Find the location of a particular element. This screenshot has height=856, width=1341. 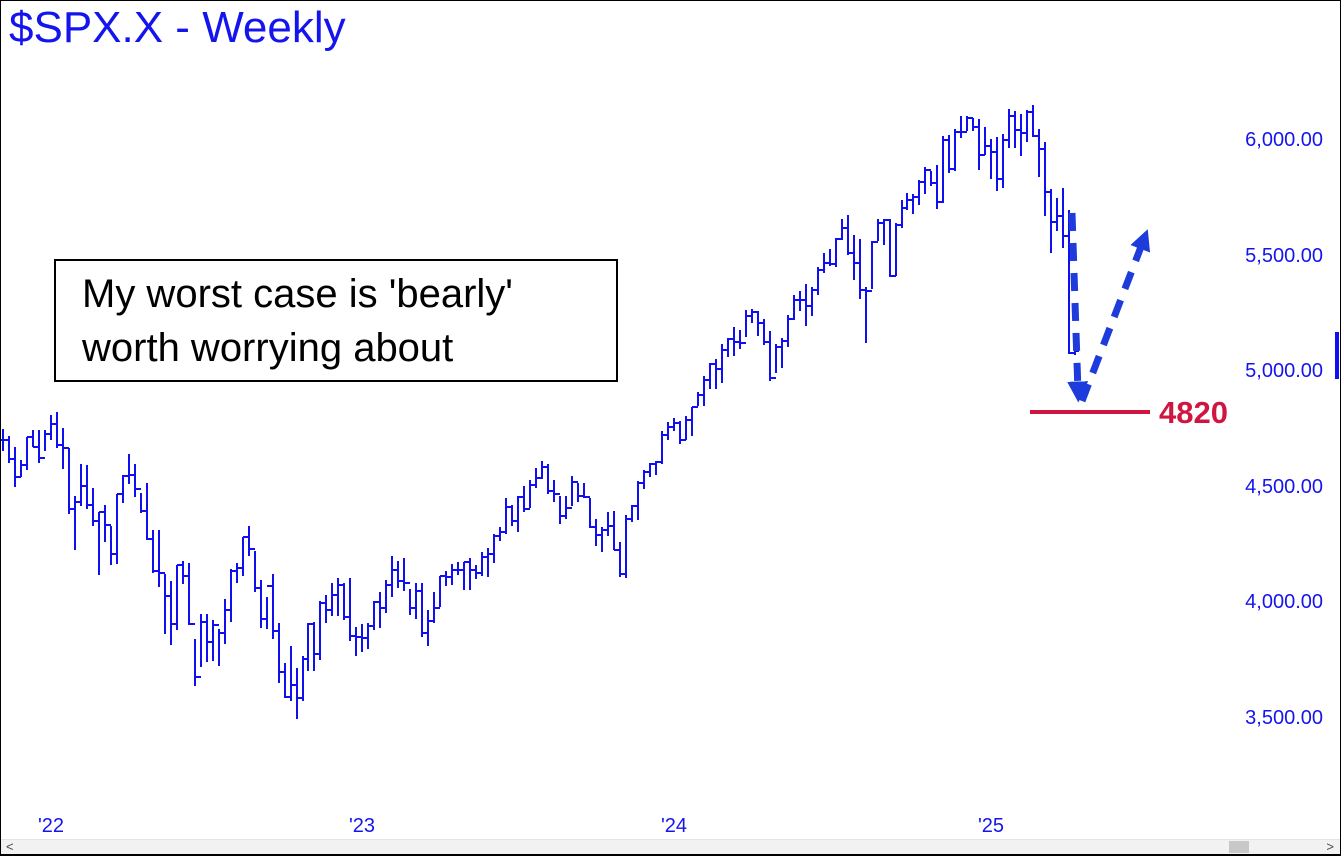

y-axis-label: 3,500.00 is located at coordinates (1284, 718).